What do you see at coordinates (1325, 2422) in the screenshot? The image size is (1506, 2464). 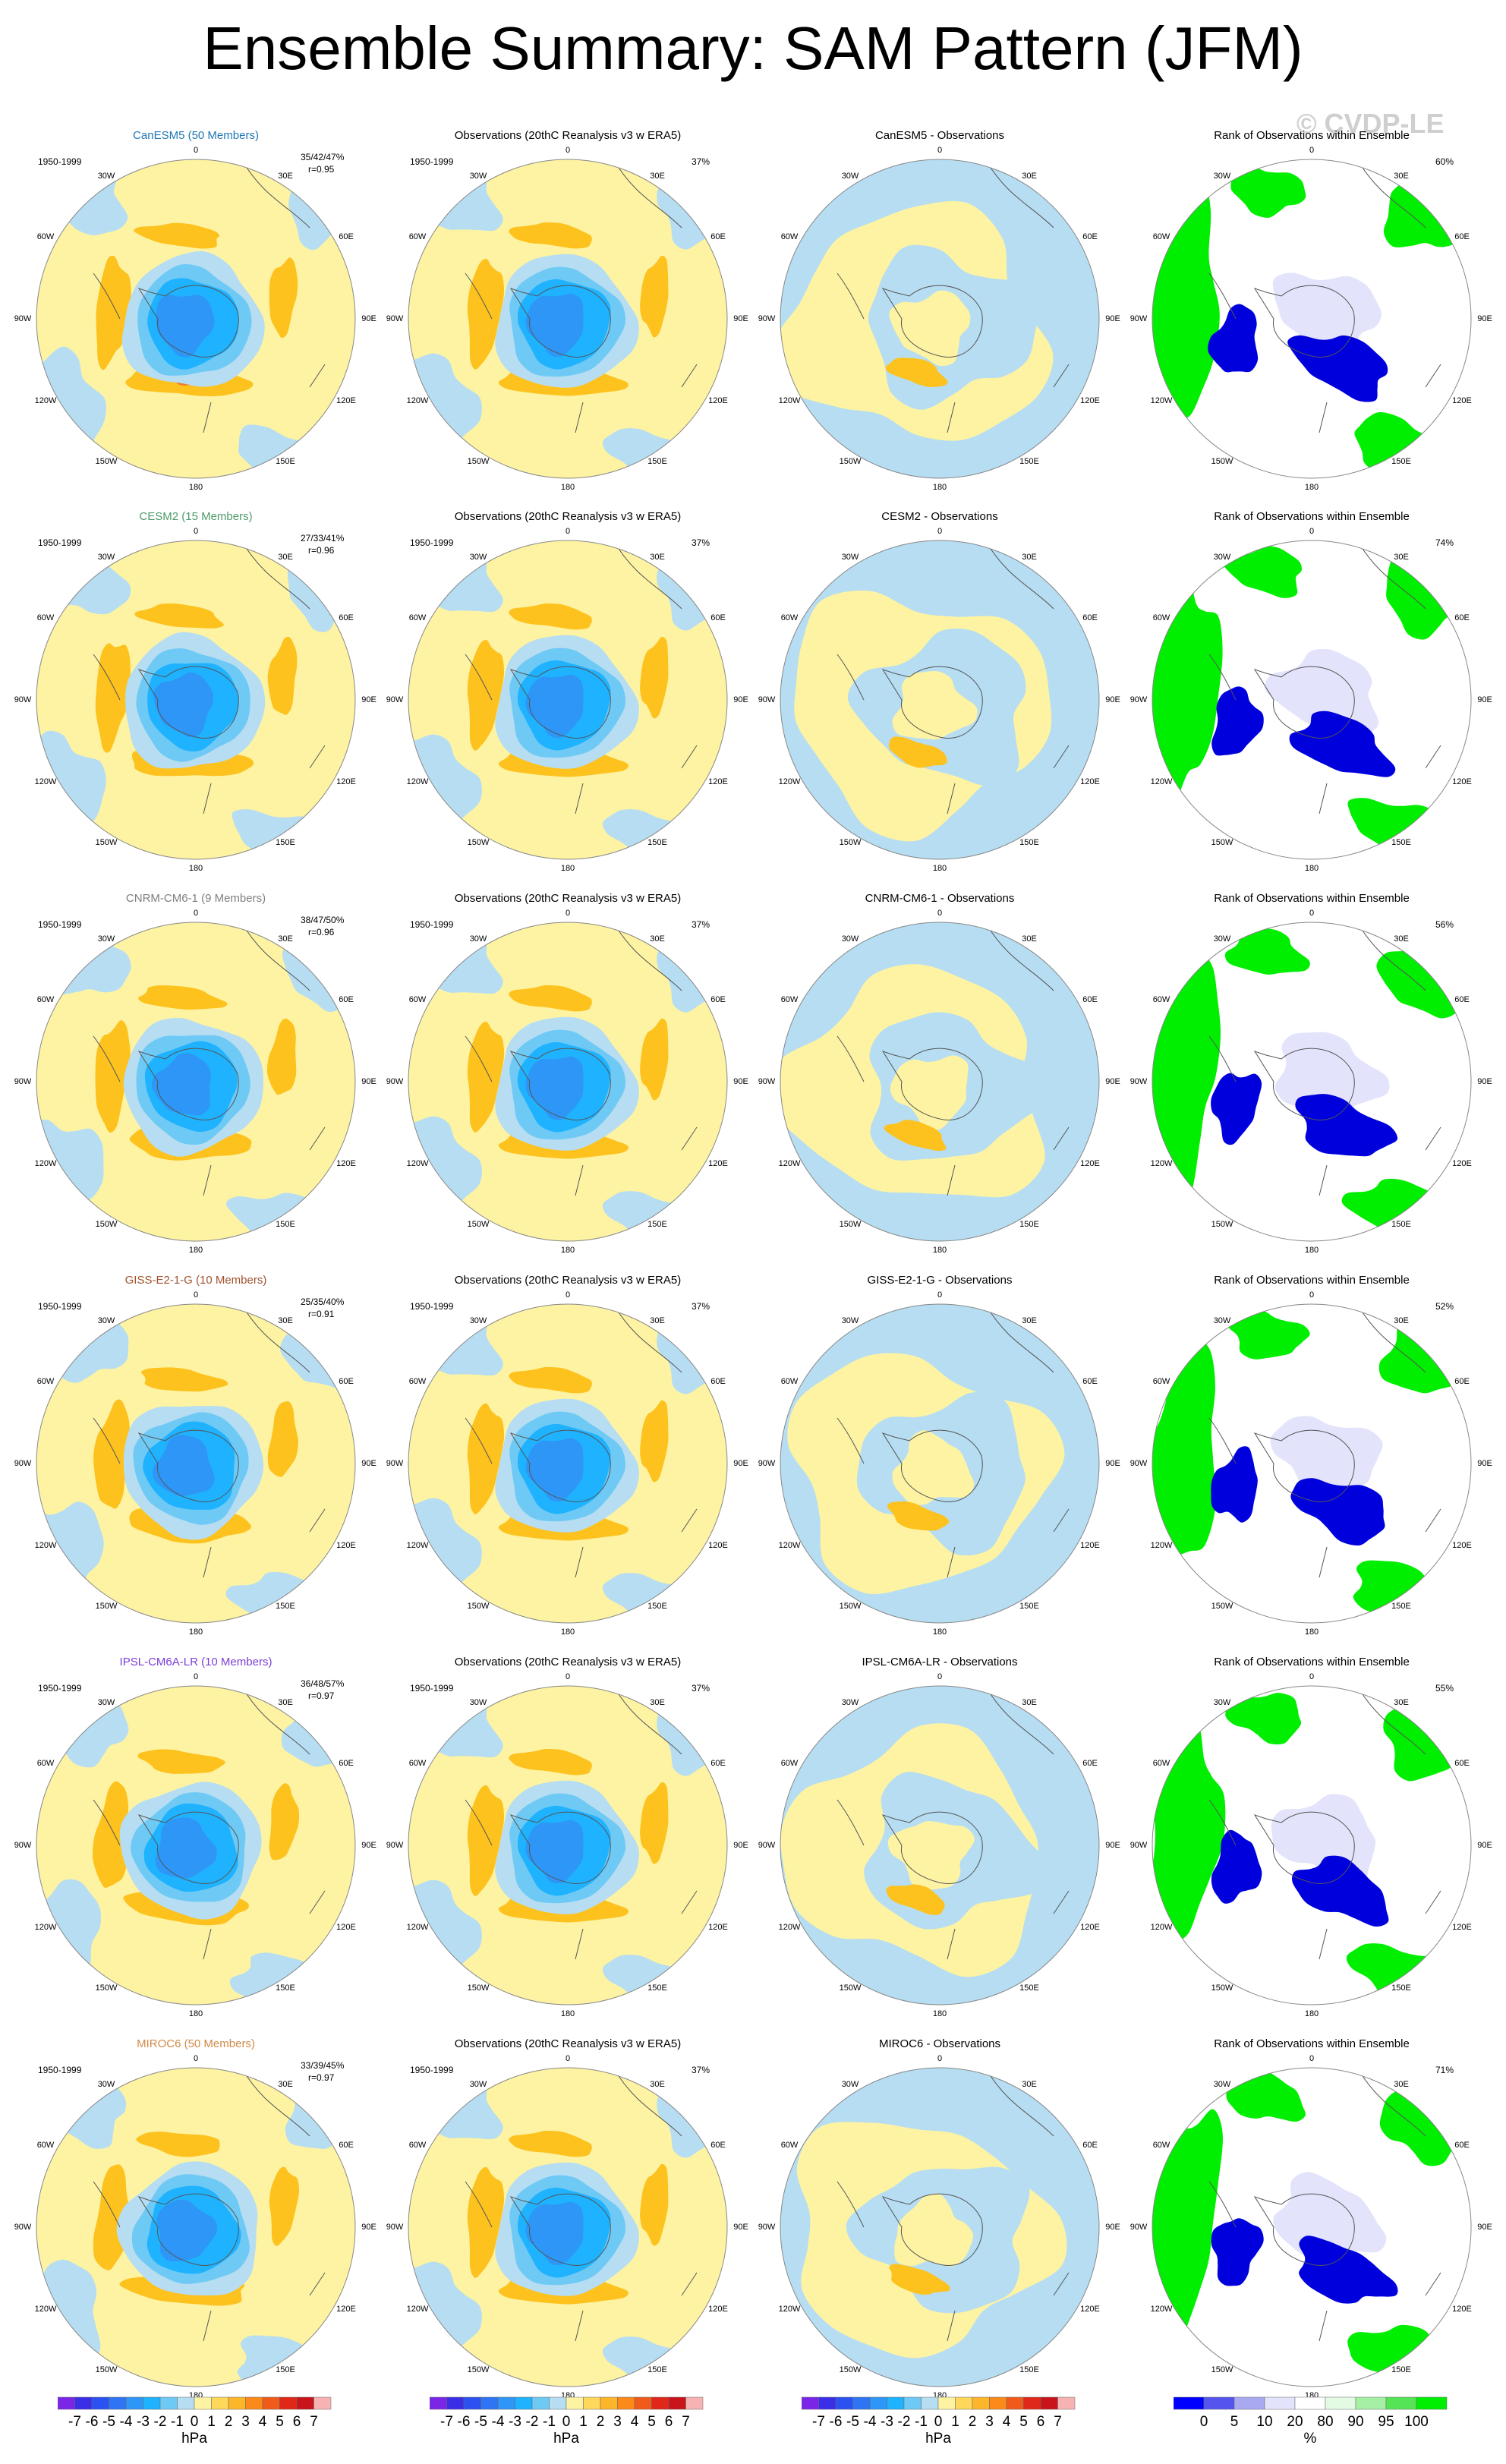 I see `colorbar-tick-label: 80` at bounding box center [1325, 2422].